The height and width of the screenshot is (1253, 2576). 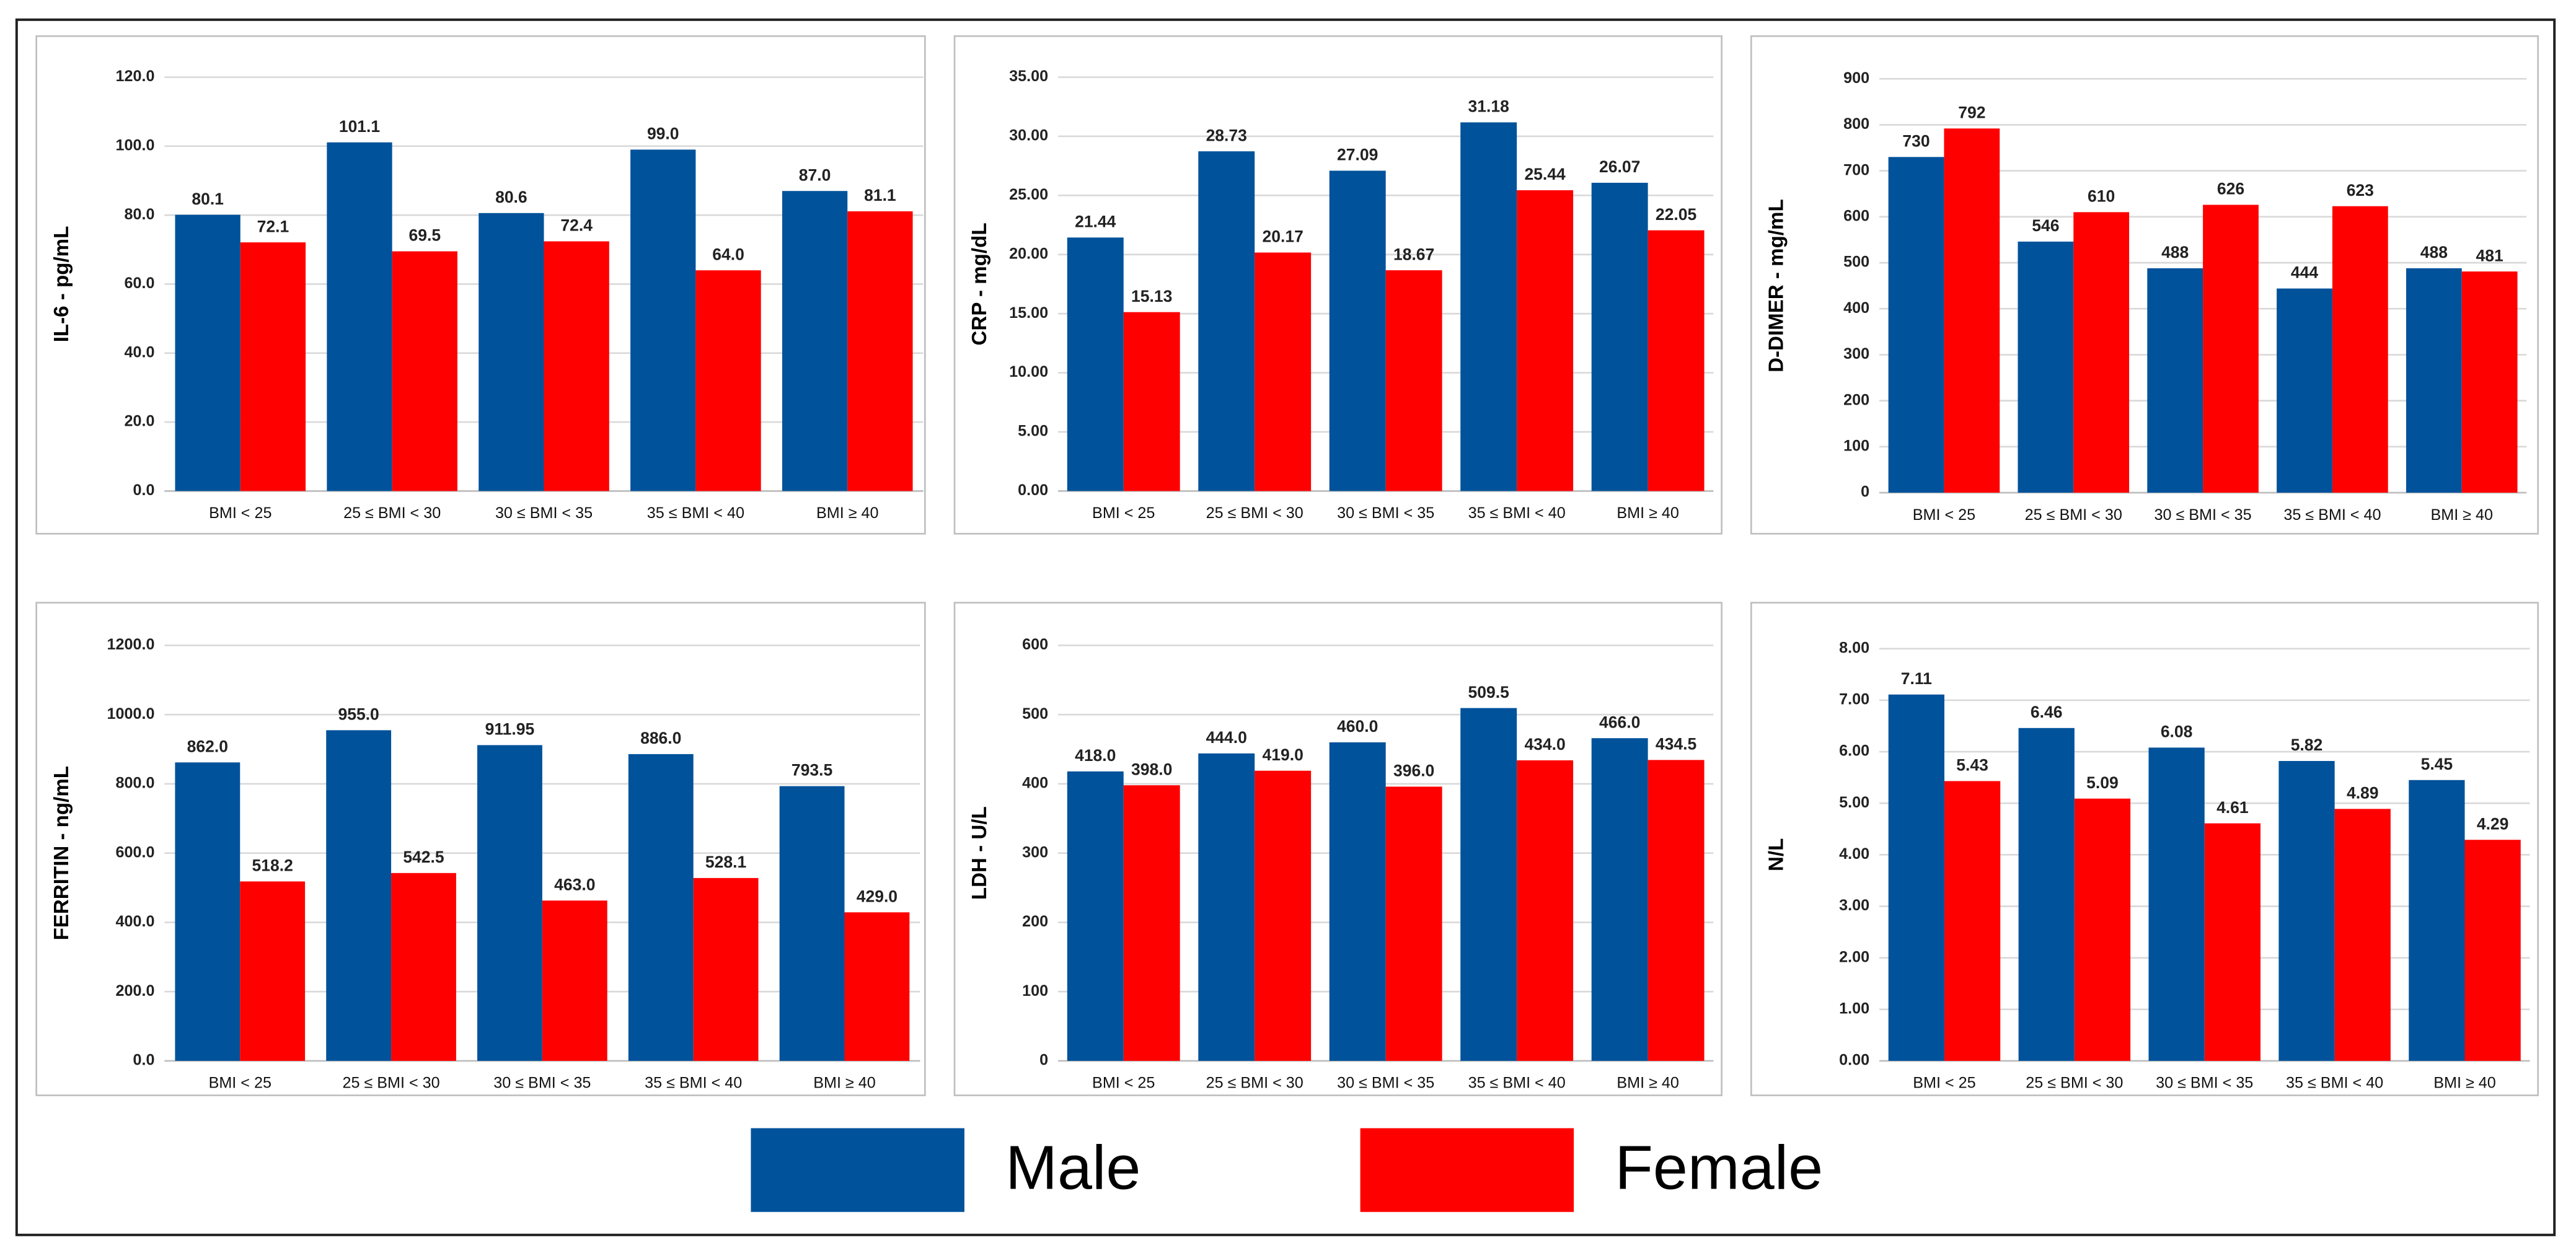 What do you see at coordinates (1971, 112) in the screenshot?
I see `value-label: 792` at bounding box center [1971, 112].